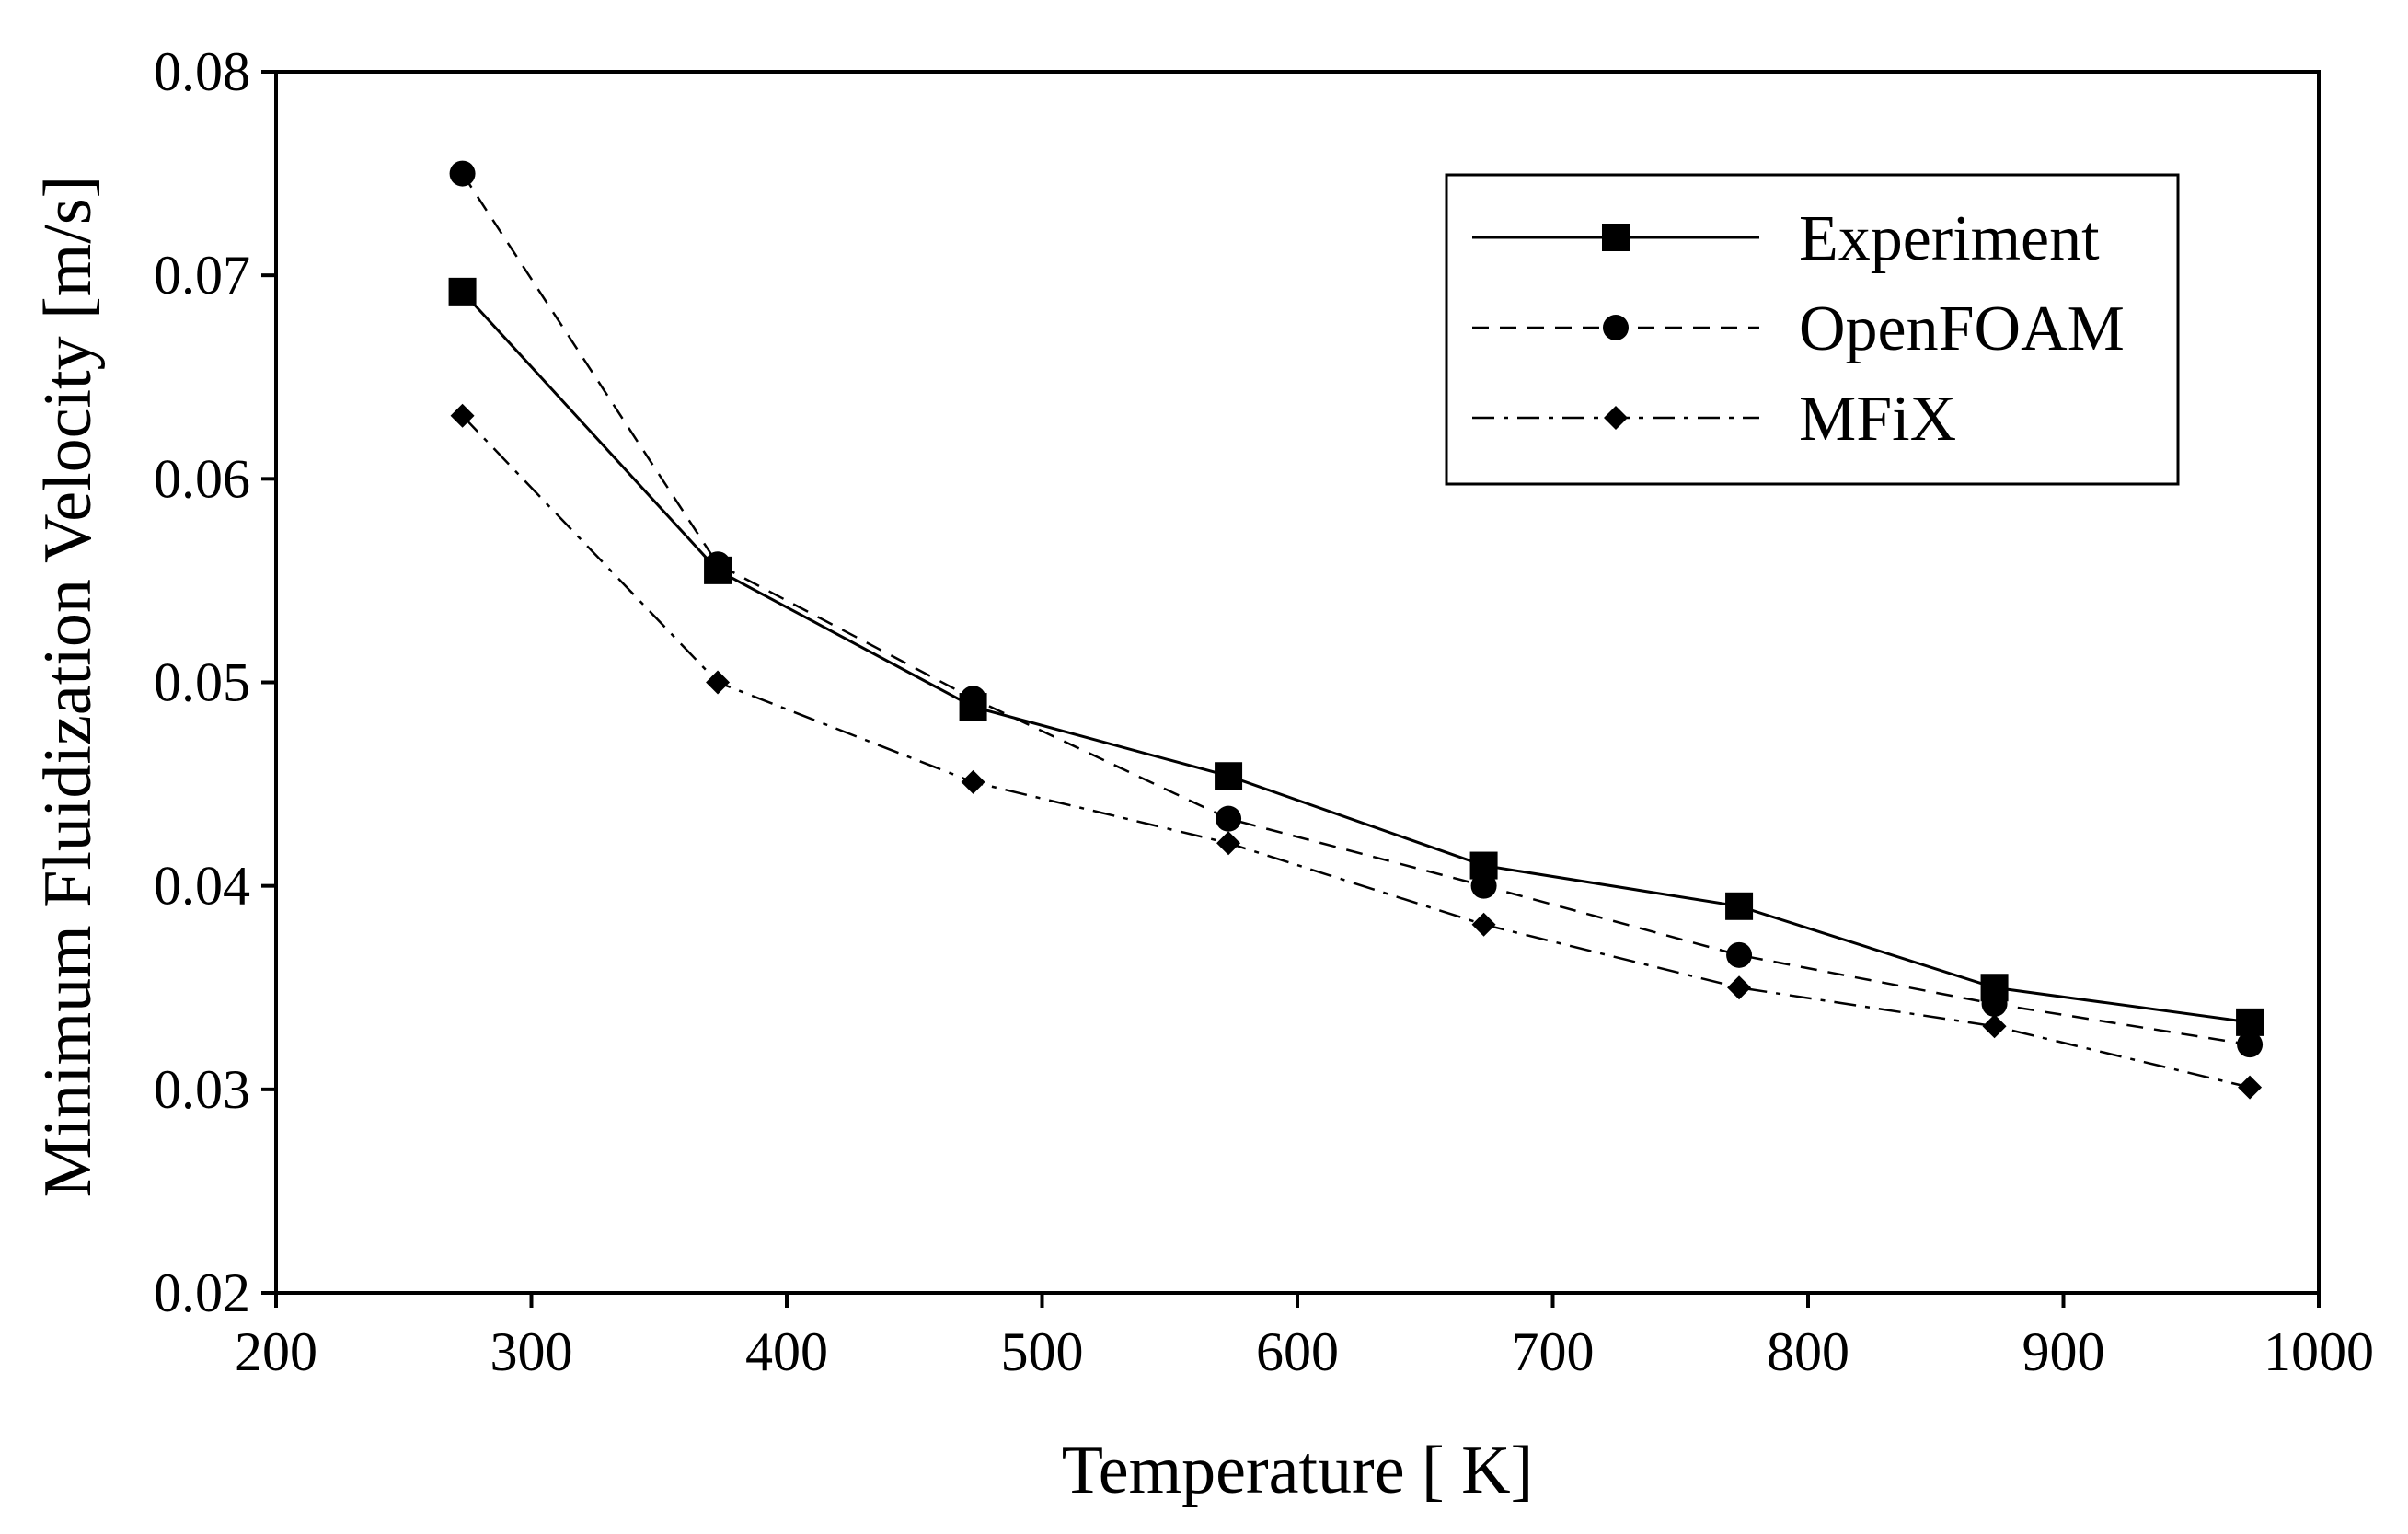 This screenshot has height=1534, width=2408. Describe the element at coordinates (202, 72) in the screenshot. I see `y-tick-label: 0.08` at that location.